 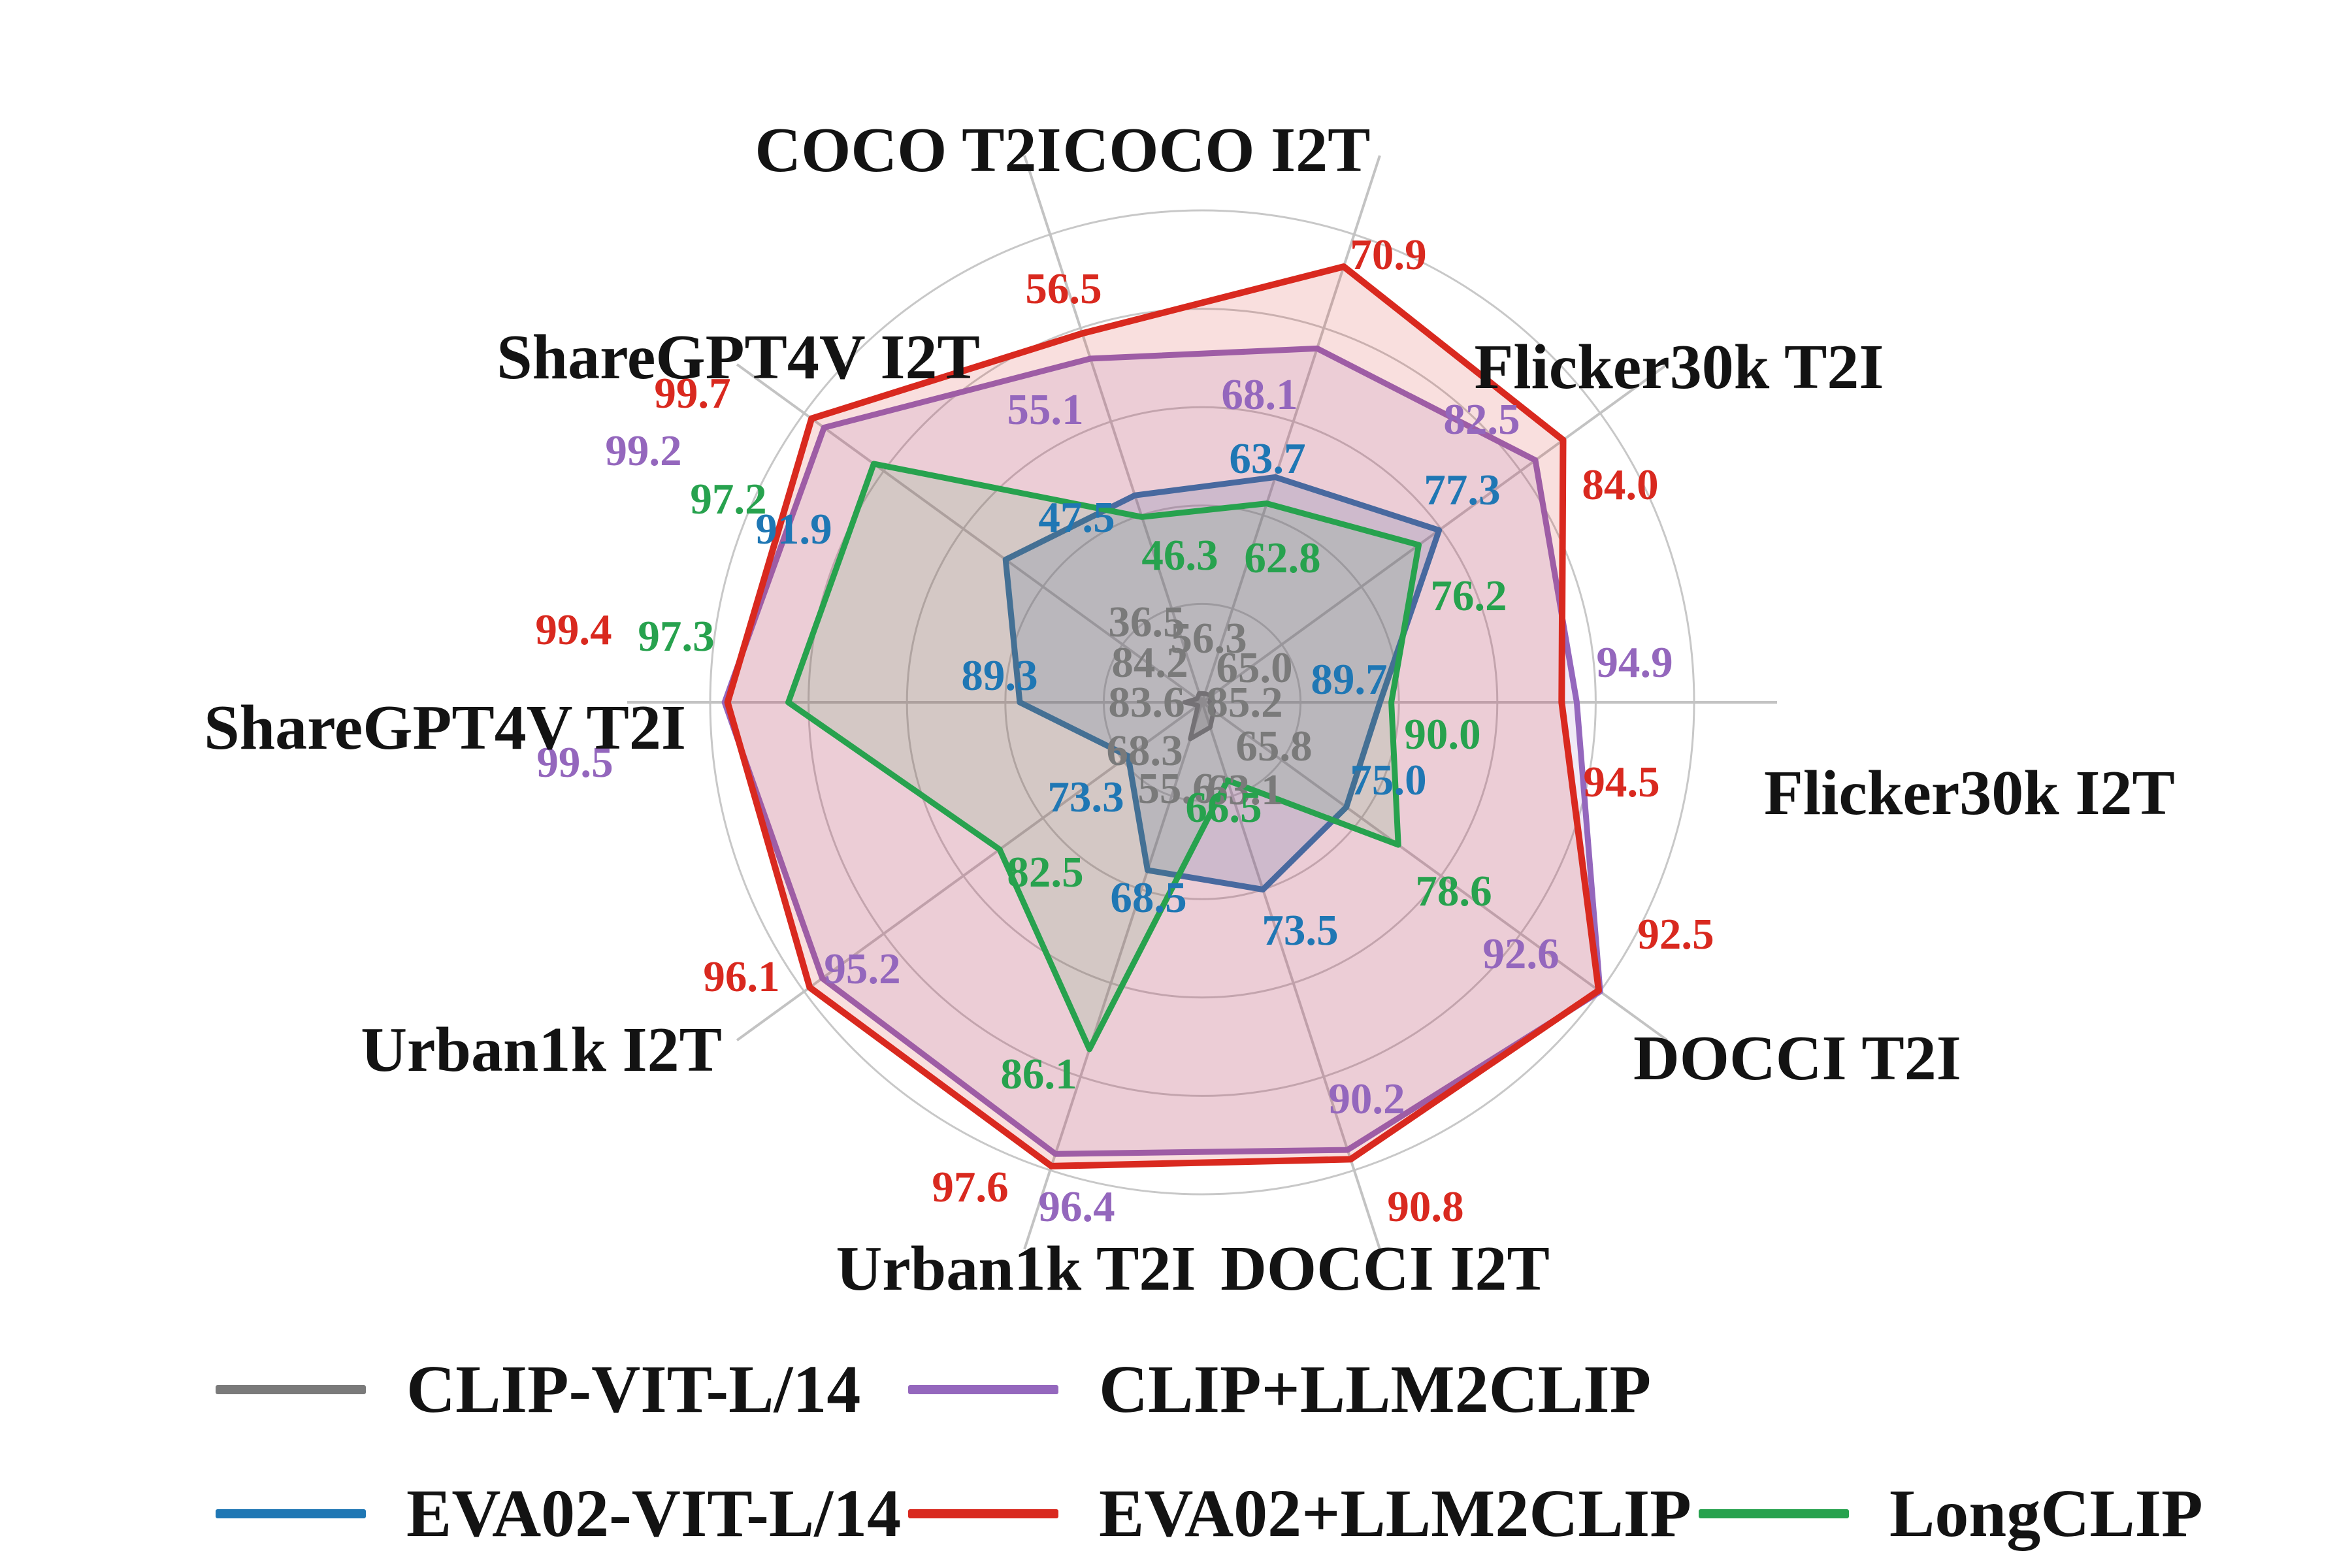 I want to click on value-label: 91.9, so click(x=793, y=529).